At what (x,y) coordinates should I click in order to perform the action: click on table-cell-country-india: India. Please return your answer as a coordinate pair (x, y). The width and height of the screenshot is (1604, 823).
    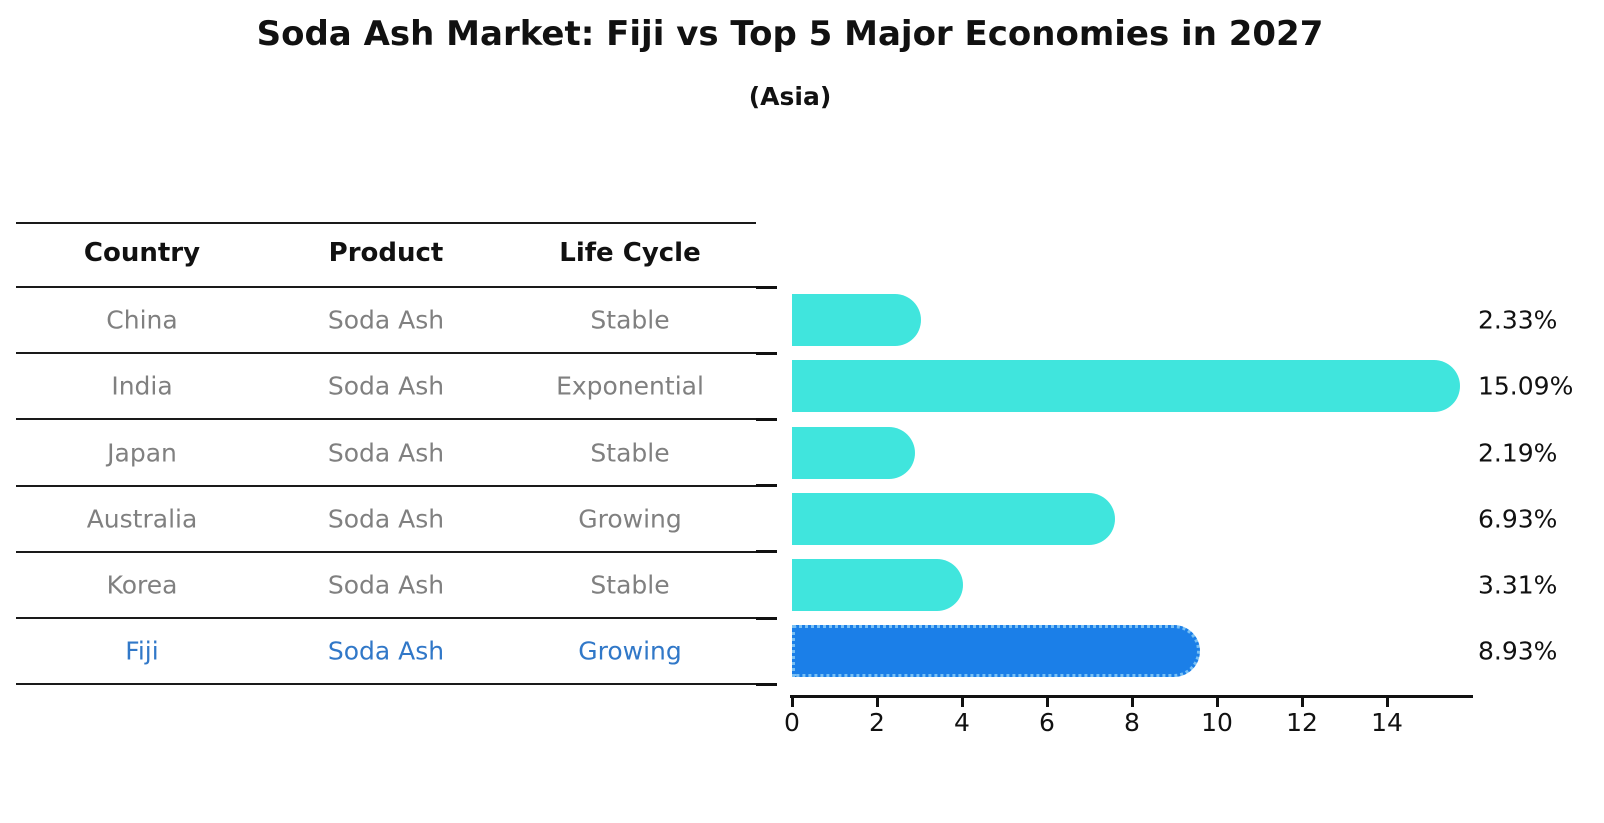
    Looking at the image, I should click on (142, 386).